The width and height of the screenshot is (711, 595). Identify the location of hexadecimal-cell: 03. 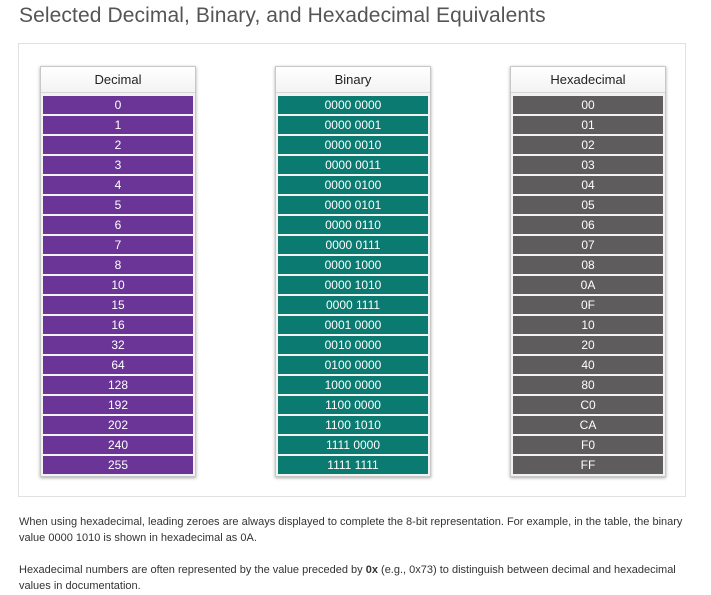
(588, 165).